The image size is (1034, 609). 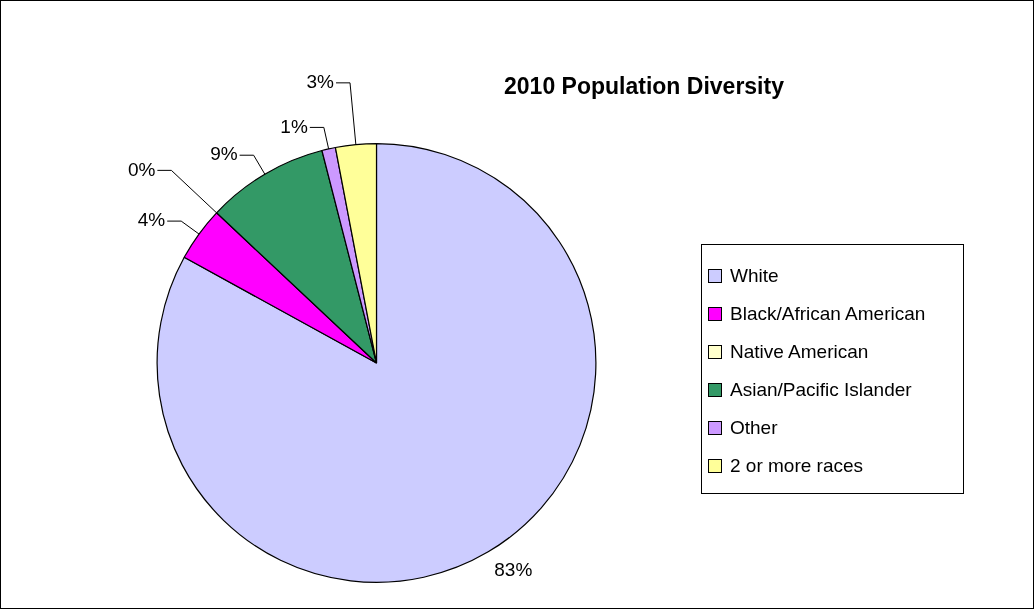 I want to click on legend-label: Other, so click(x=754, y=428).